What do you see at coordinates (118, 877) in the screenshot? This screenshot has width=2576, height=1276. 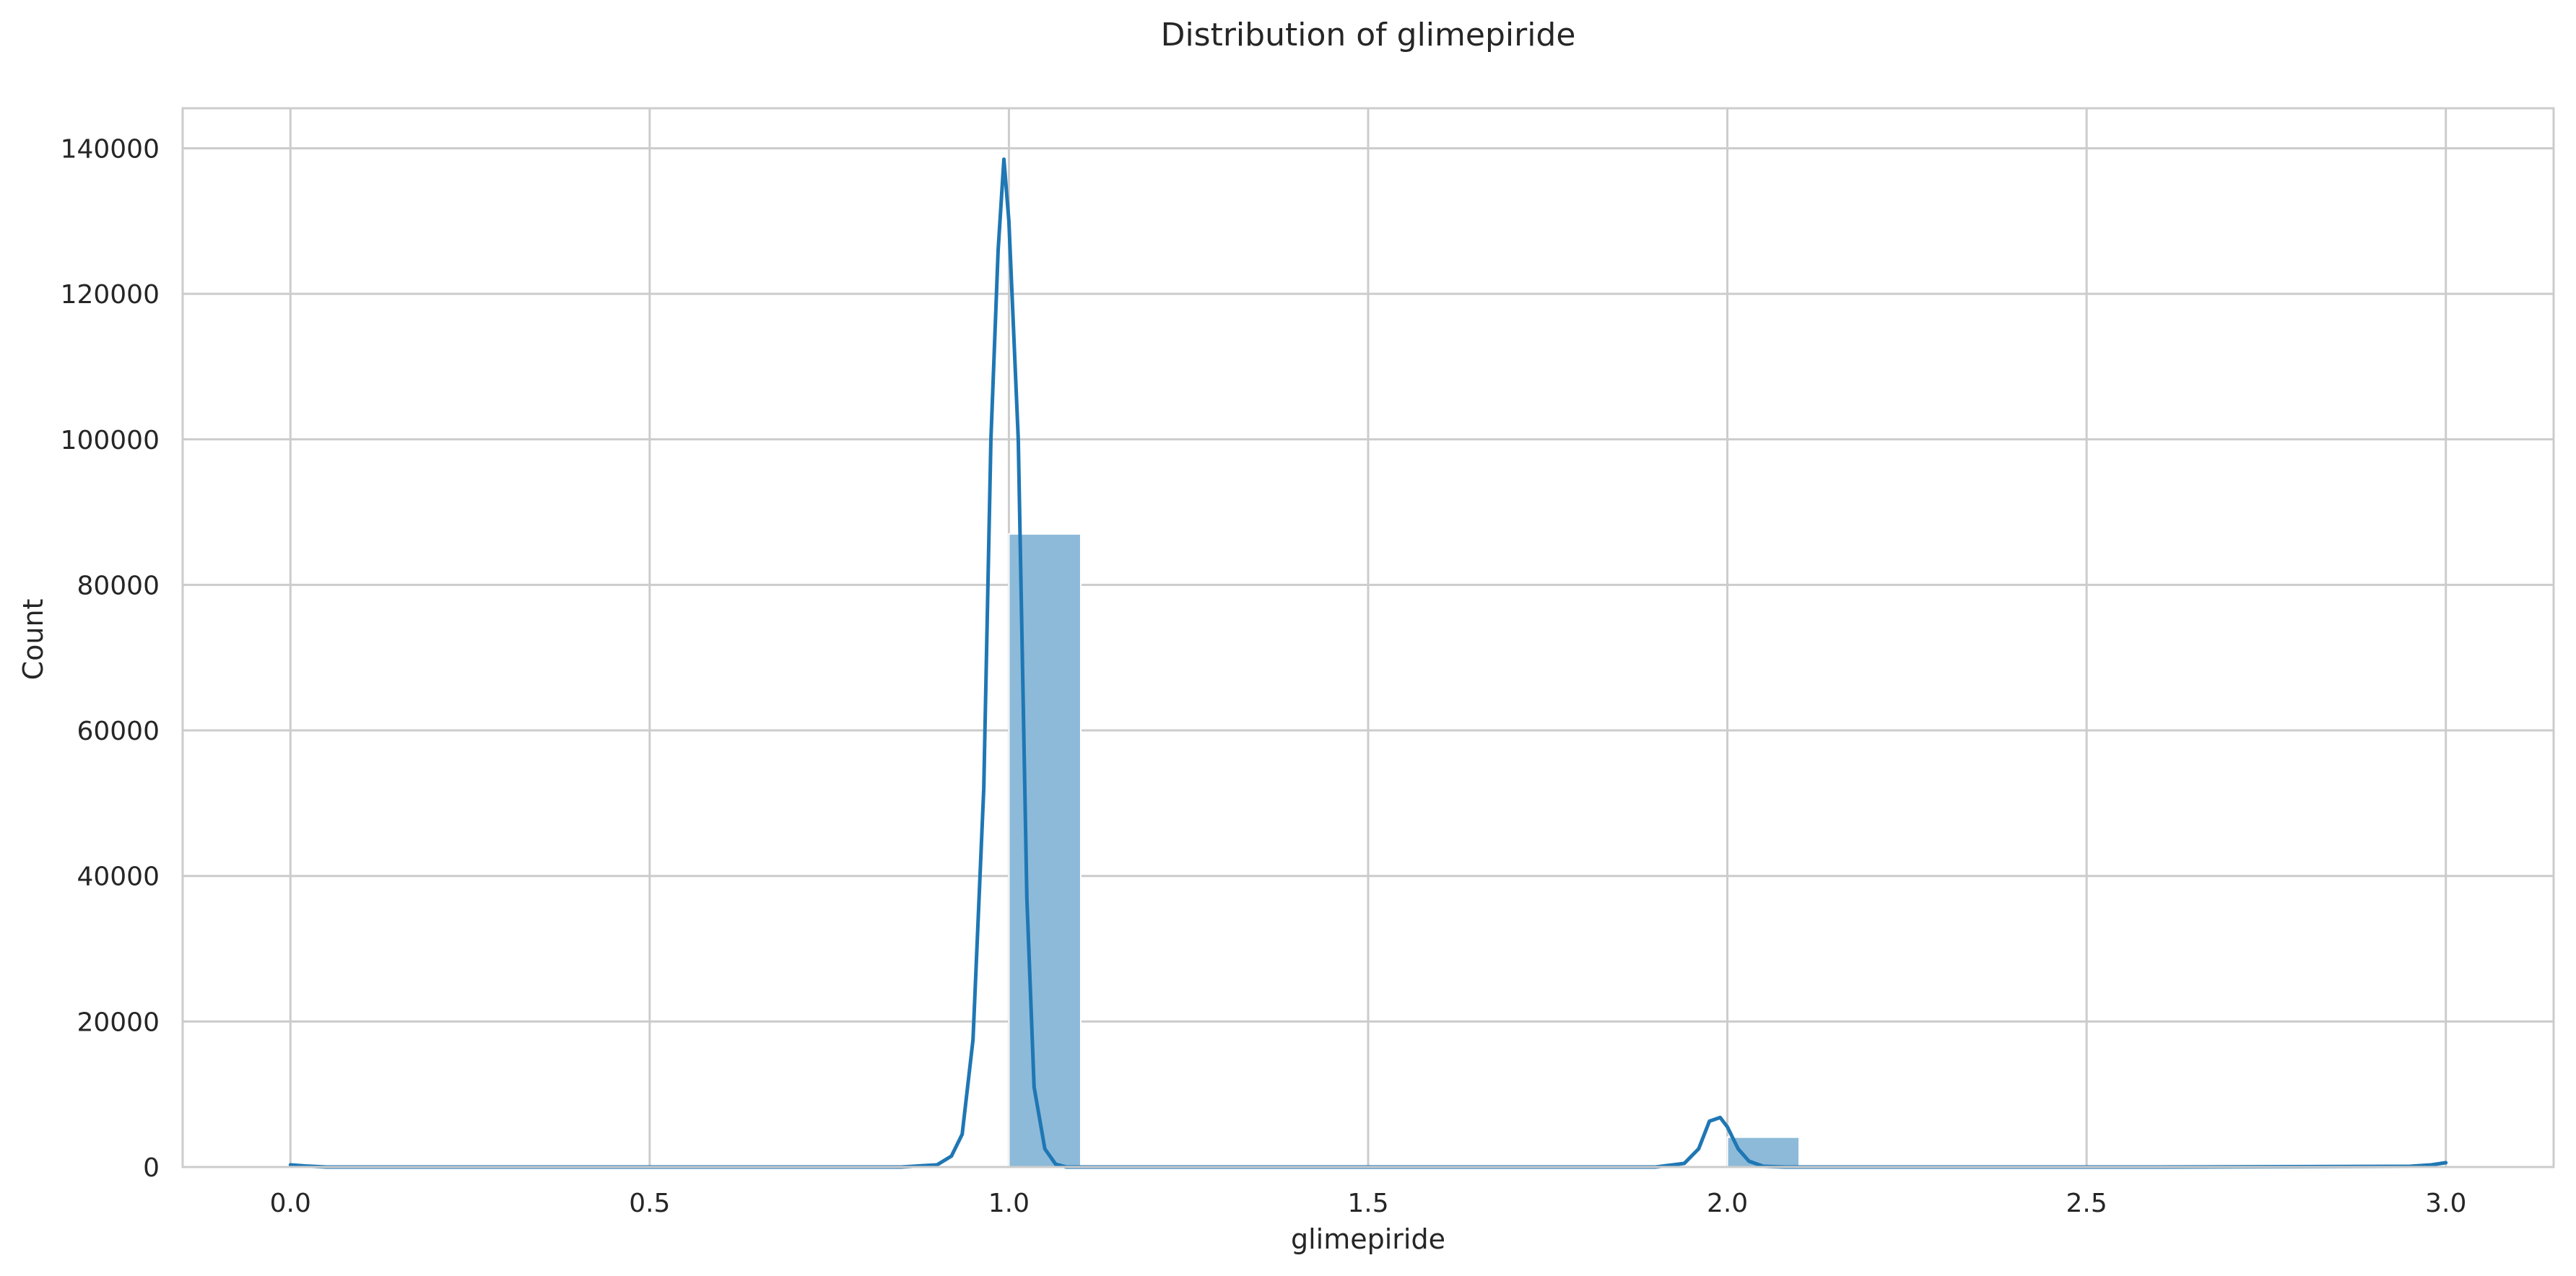 I see `y-tick-label: 40000` at bounding box center [118, 877].